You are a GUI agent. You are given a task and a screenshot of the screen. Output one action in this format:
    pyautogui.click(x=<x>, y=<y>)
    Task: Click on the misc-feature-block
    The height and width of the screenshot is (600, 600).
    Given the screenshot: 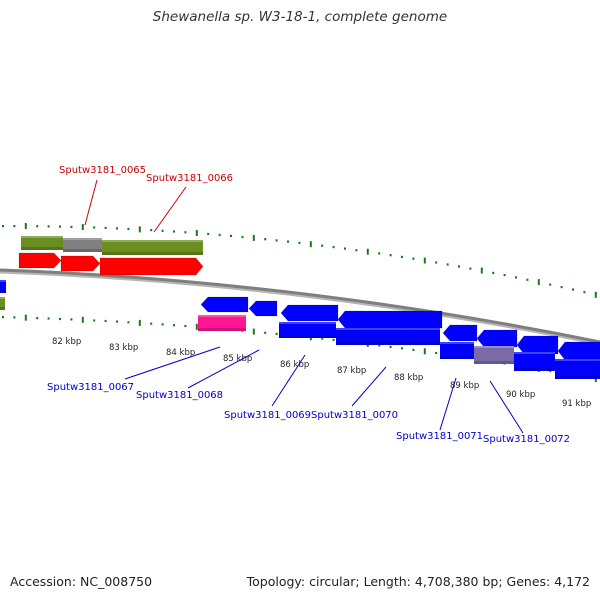 What is the action you would take?
    pyautogui.click(x=82, y=245)
    